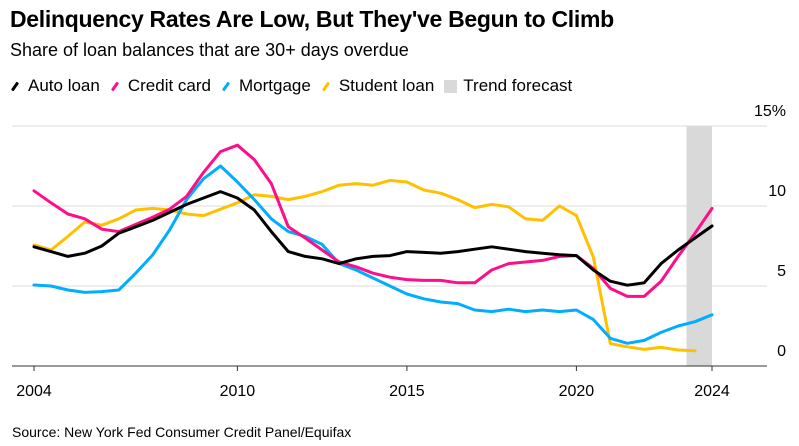 The width and height of the screenshot is (799, 446). I want to click on y-tick-label: 0, so click(781, 351).